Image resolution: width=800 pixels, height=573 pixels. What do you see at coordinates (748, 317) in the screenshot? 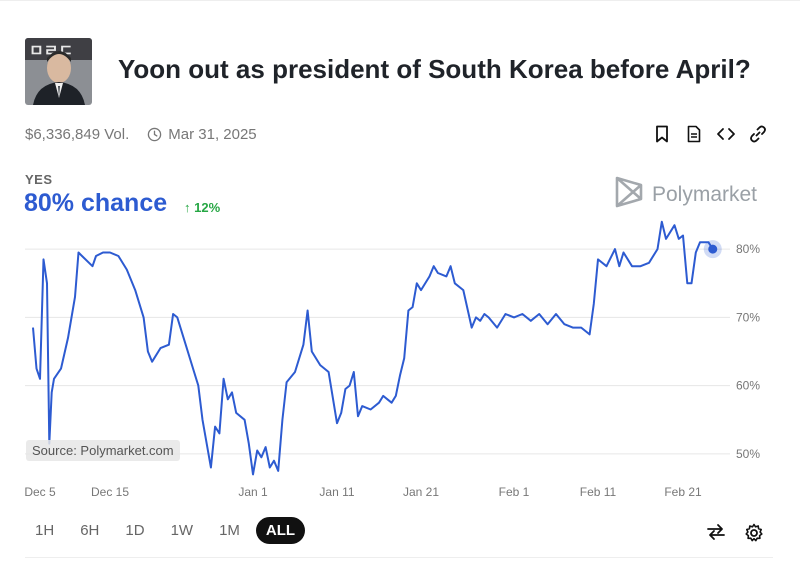
I see `y-tick-label: 70%` at bounding box center [748, 317].